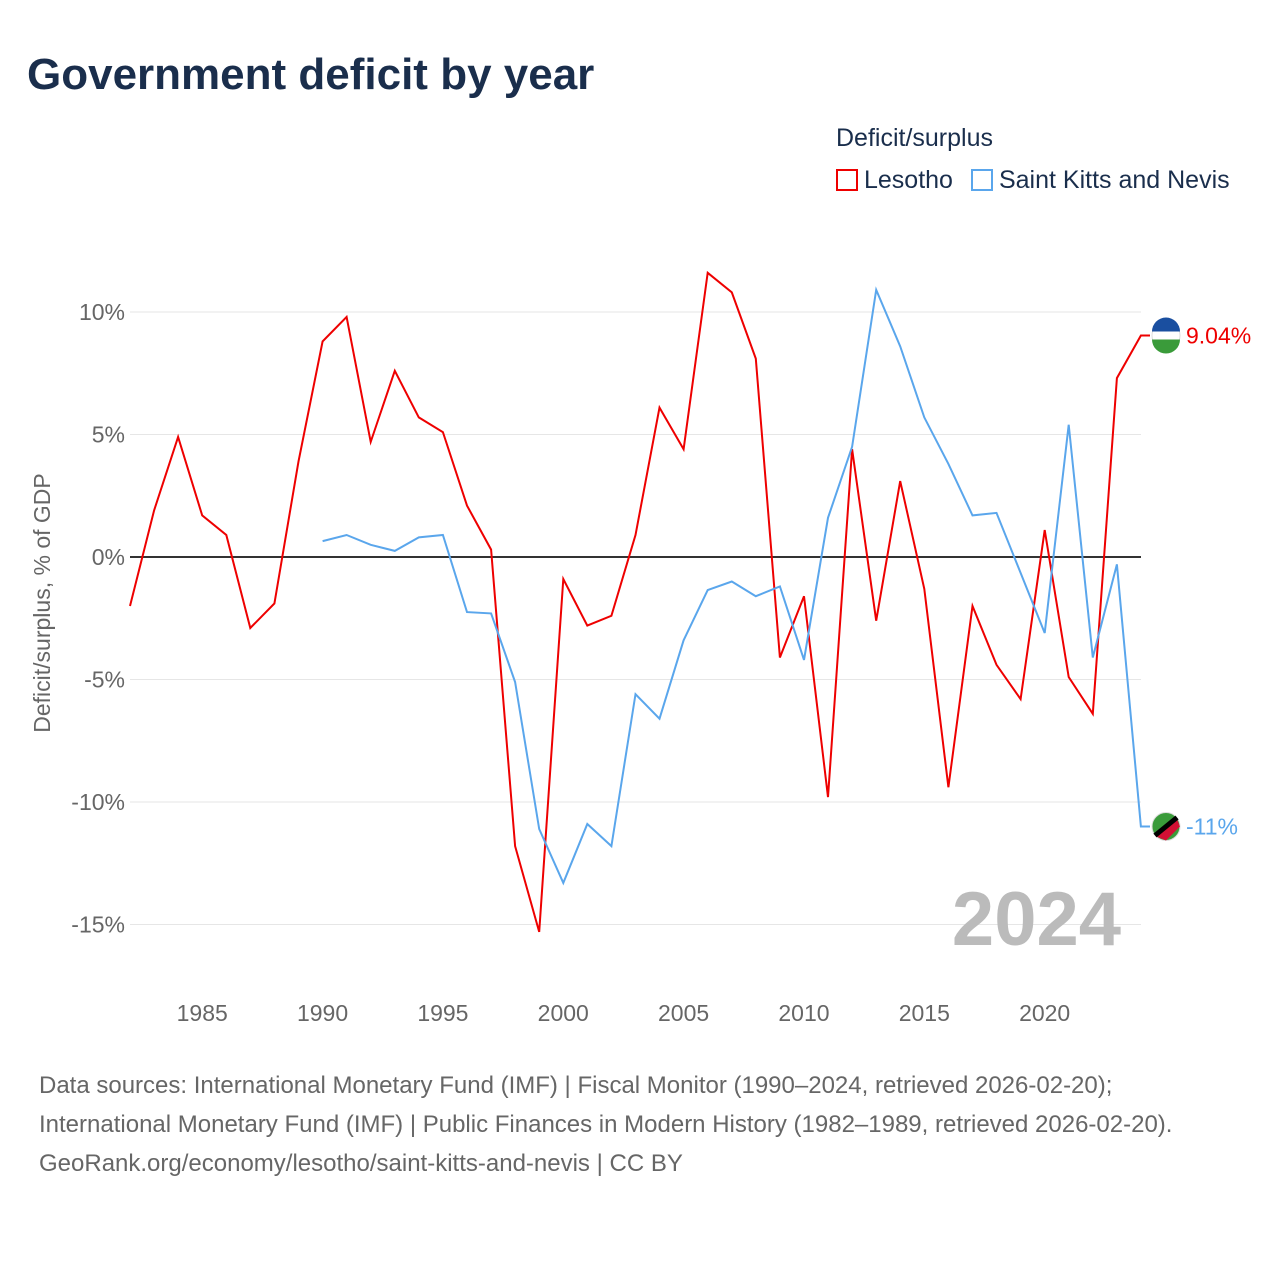 Image resolution: width=1280 pixels, height=1280 pixels. I want to click on x-tick-label: 2010, so click(803, 1013).